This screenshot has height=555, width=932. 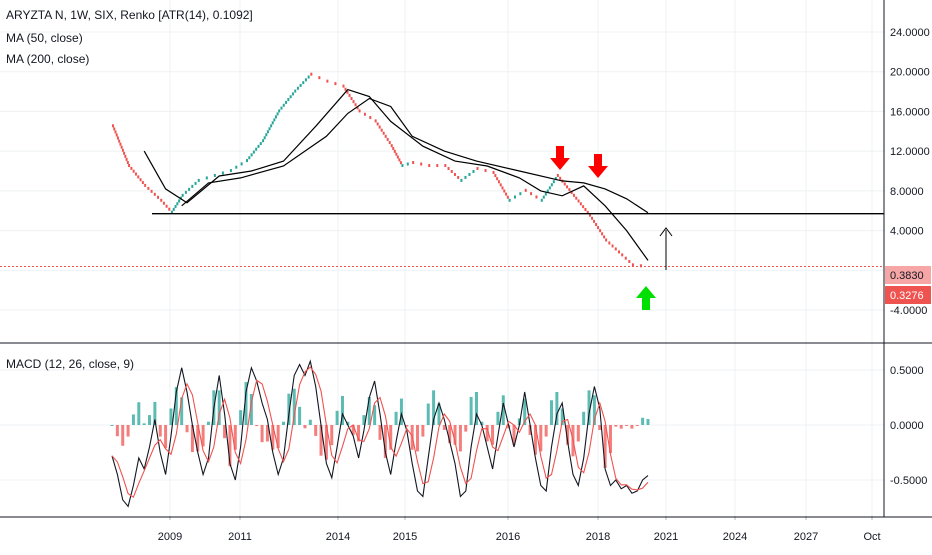 I want to click on legend-macd: MACD (12, 26, close, 9), so click(x=70, y=364).